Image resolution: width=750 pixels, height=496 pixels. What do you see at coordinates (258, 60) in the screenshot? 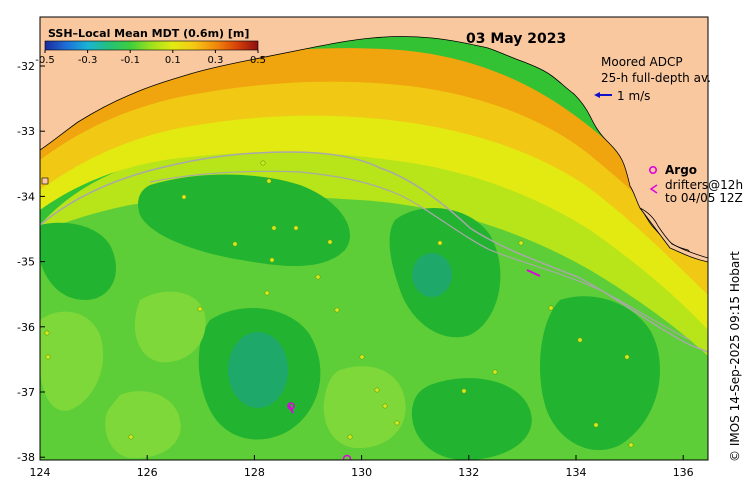
I see `colorbar-tick-label: 0.5` at bounding box center [258, 60].